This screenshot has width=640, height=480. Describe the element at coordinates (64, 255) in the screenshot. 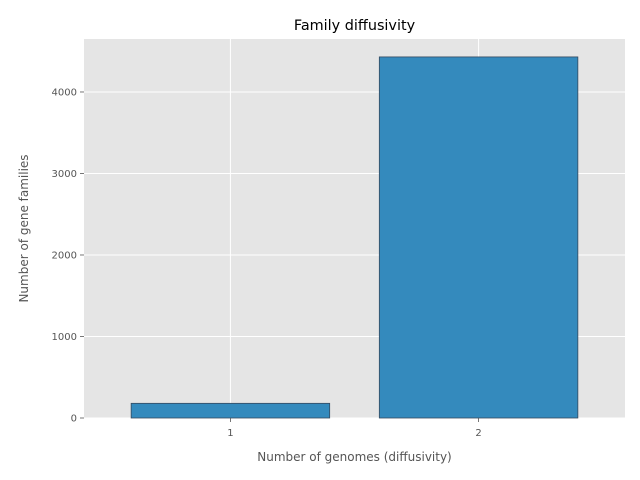

I see `y-tick-label: 2000` at that location.